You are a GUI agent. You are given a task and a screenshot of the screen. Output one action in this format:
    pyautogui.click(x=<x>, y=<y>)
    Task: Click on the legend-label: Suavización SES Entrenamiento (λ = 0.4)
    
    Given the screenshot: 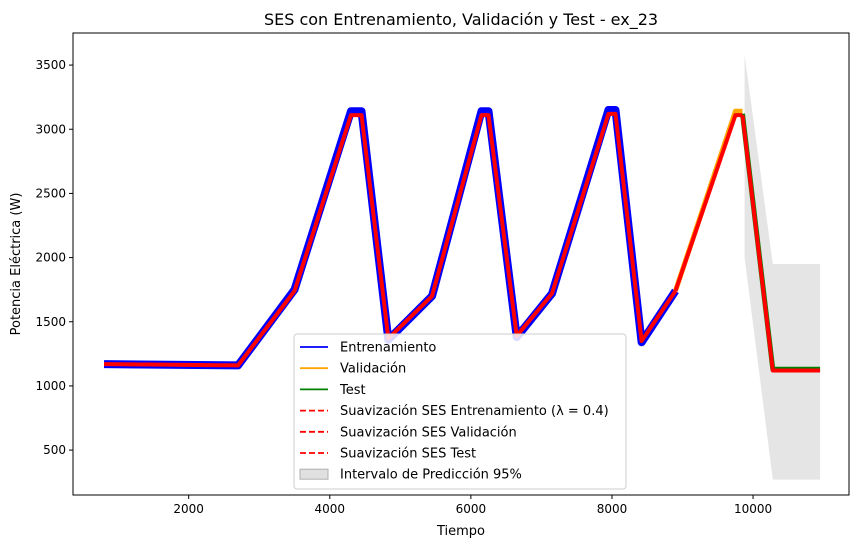 What is the action you would take?
    pyautogui.click(x=474, y=411)
    